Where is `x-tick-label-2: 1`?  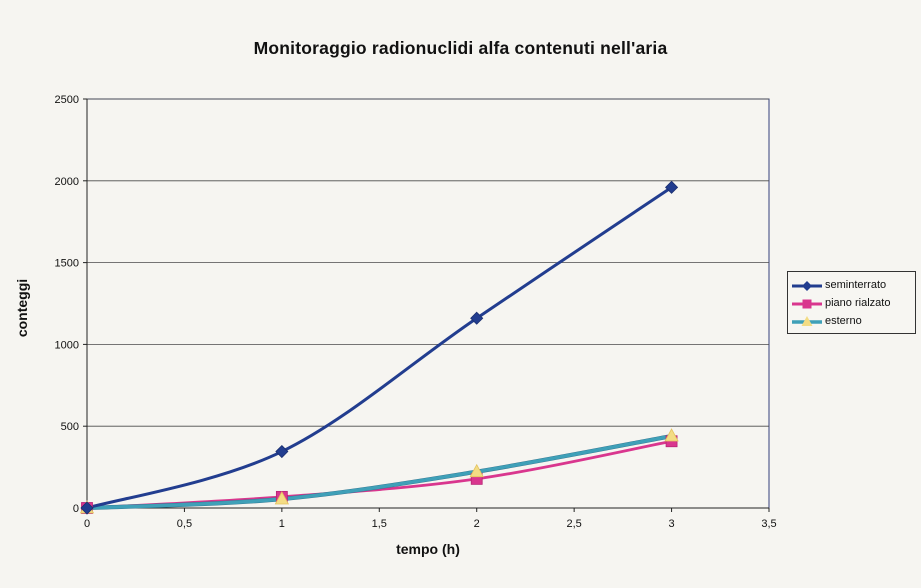
x-tick-label-2: 1 is located at coordinates (282, 524).